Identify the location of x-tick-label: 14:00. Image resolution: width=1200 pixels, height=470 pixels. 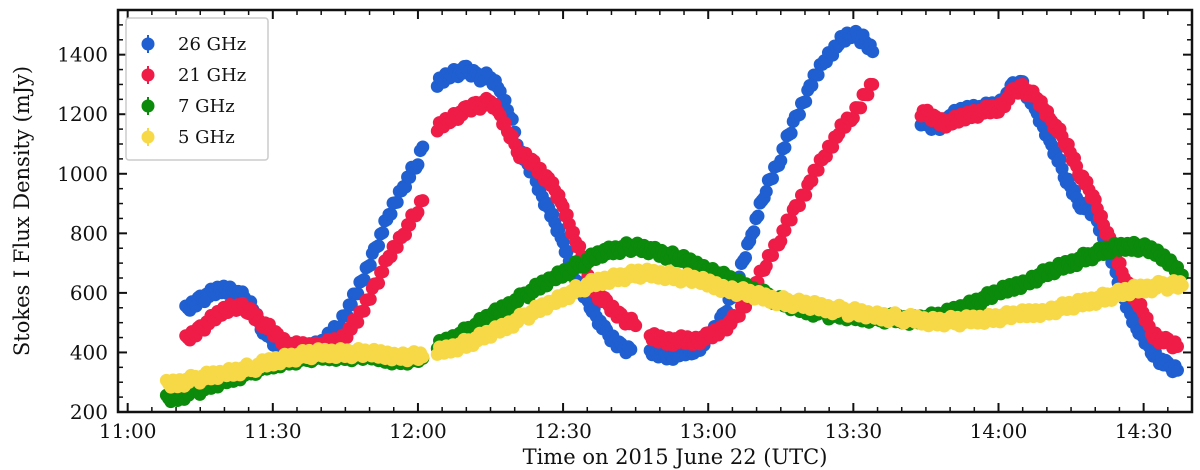
(999, 431).